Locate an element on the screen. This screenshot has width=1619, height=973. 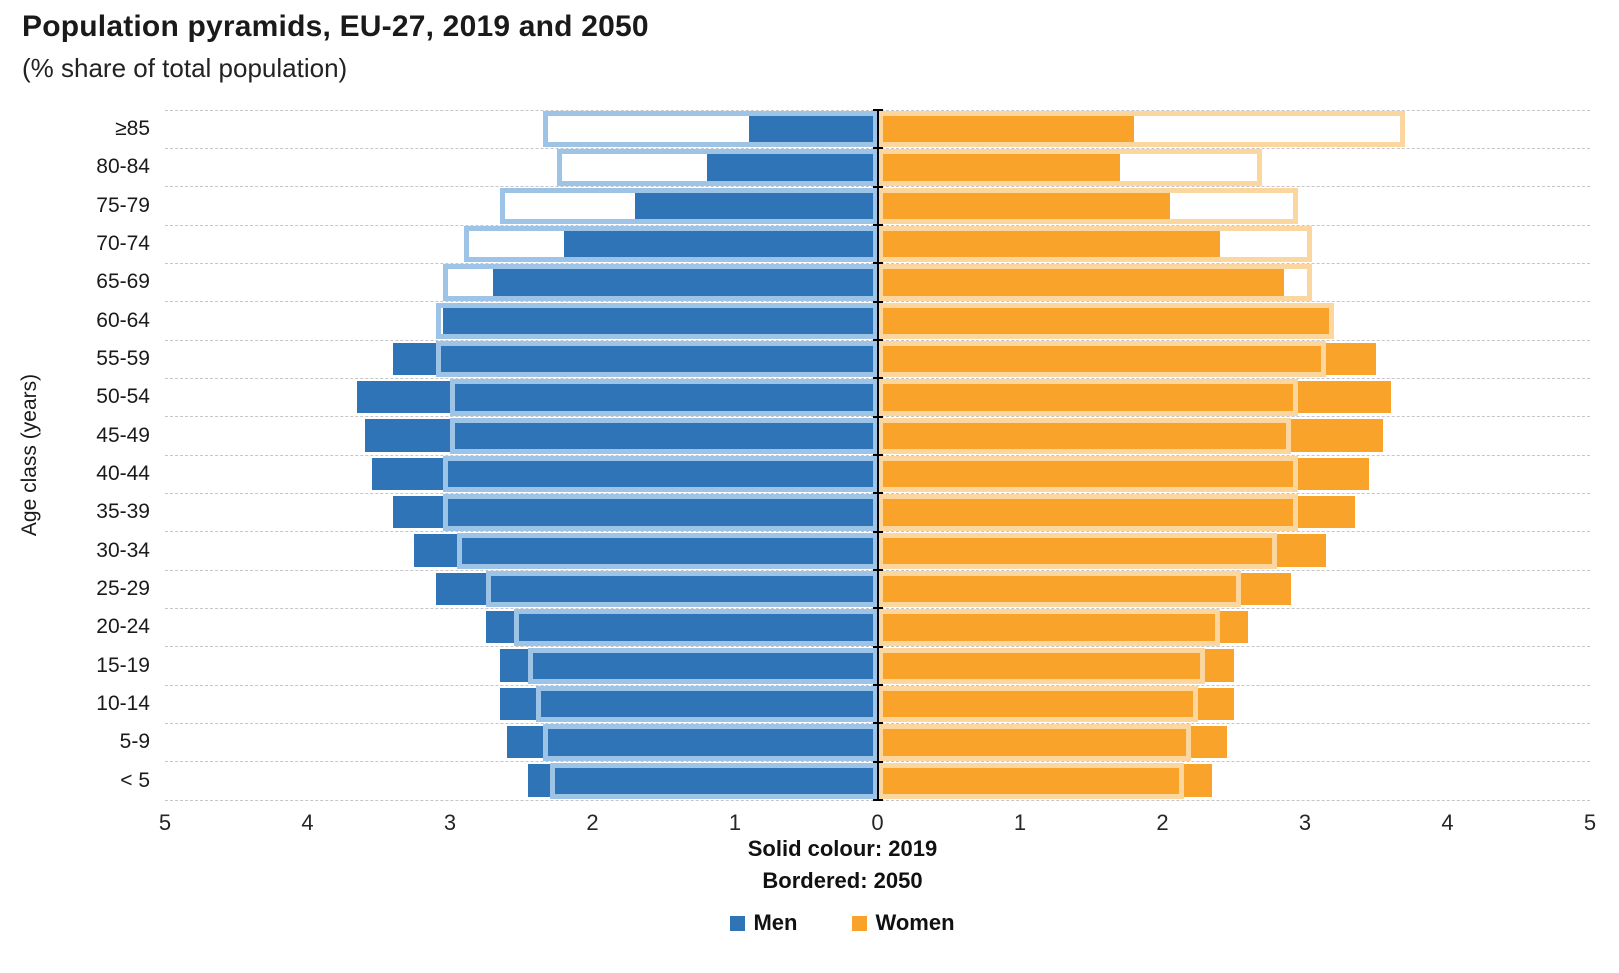
y-axis-label-20-24: 20-24 is located at coordinates (123, 627).